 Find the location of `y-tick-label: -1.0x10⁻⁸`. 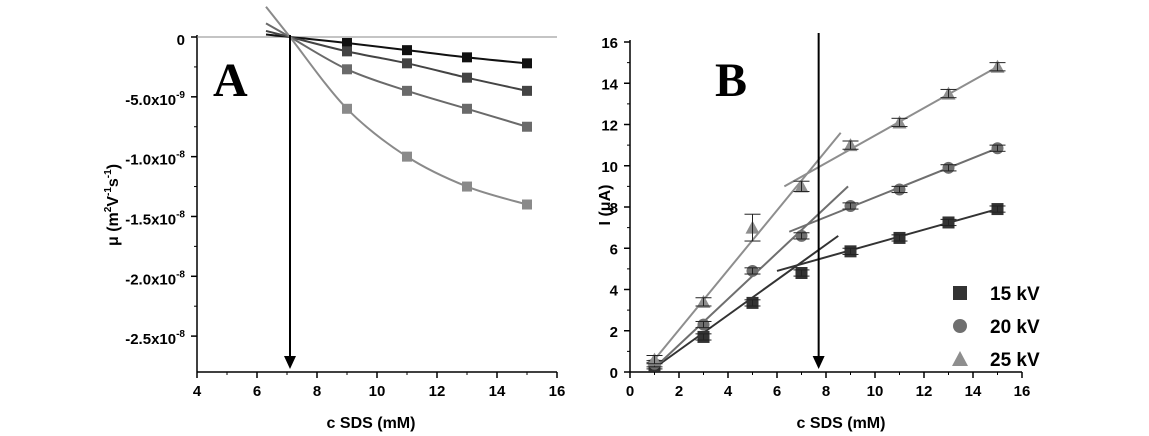

y-tick-label: -1.0x10⁻⁸ is located at coordinates (155, 159).